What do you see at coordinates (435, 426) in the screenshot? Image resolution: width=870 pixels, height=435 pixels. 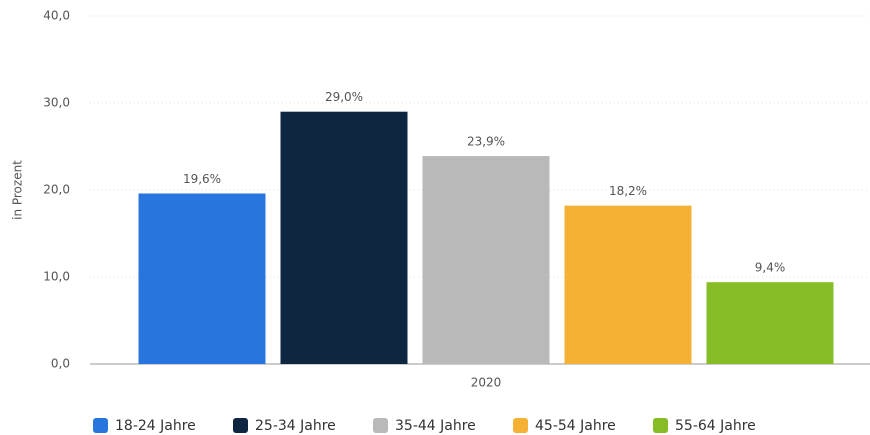 I see `legend-label: 35-44 Jahre` at bounding box center [435, 426].